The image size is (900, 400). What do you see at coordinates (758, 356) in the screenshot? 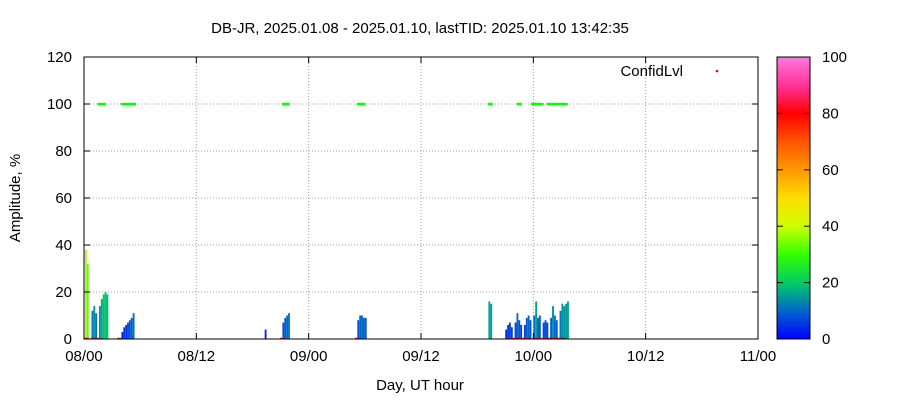
I see `x-tick-label: 11/00` at bounding box center [758, 356].